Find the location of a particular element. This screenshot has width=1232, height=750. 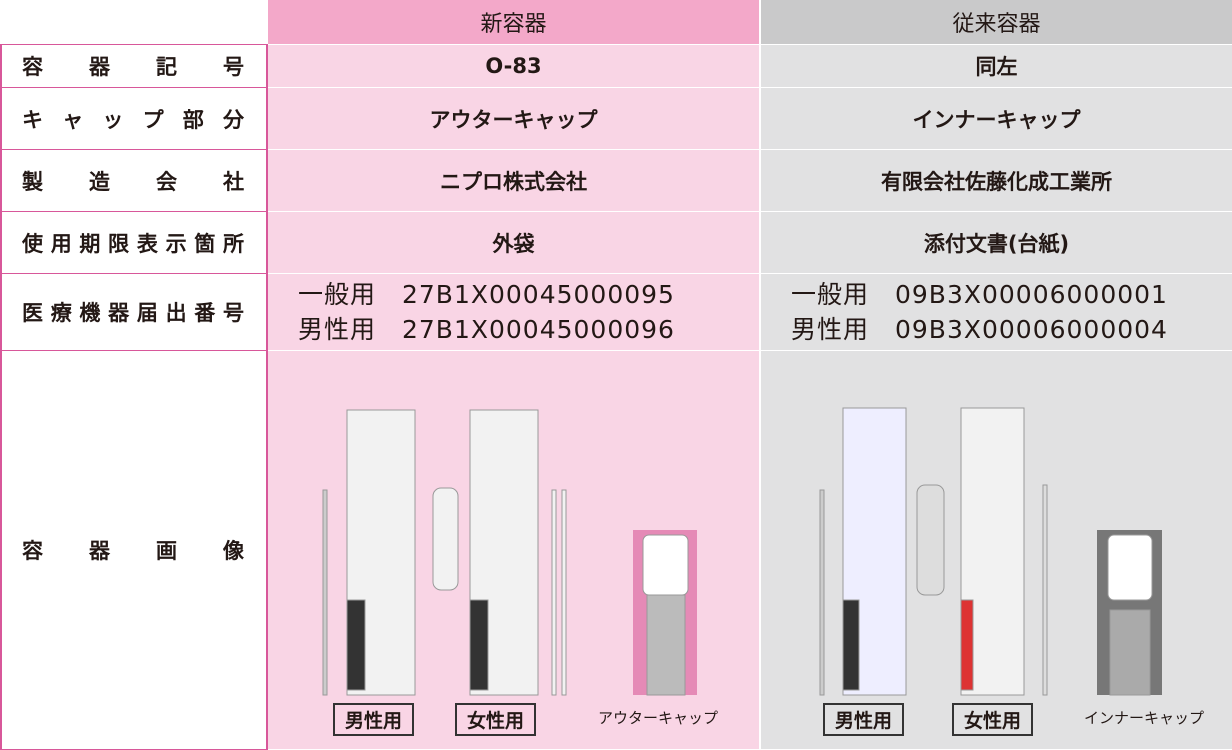

table-cell: アウターキャップ is located at coordinates (513, 118).